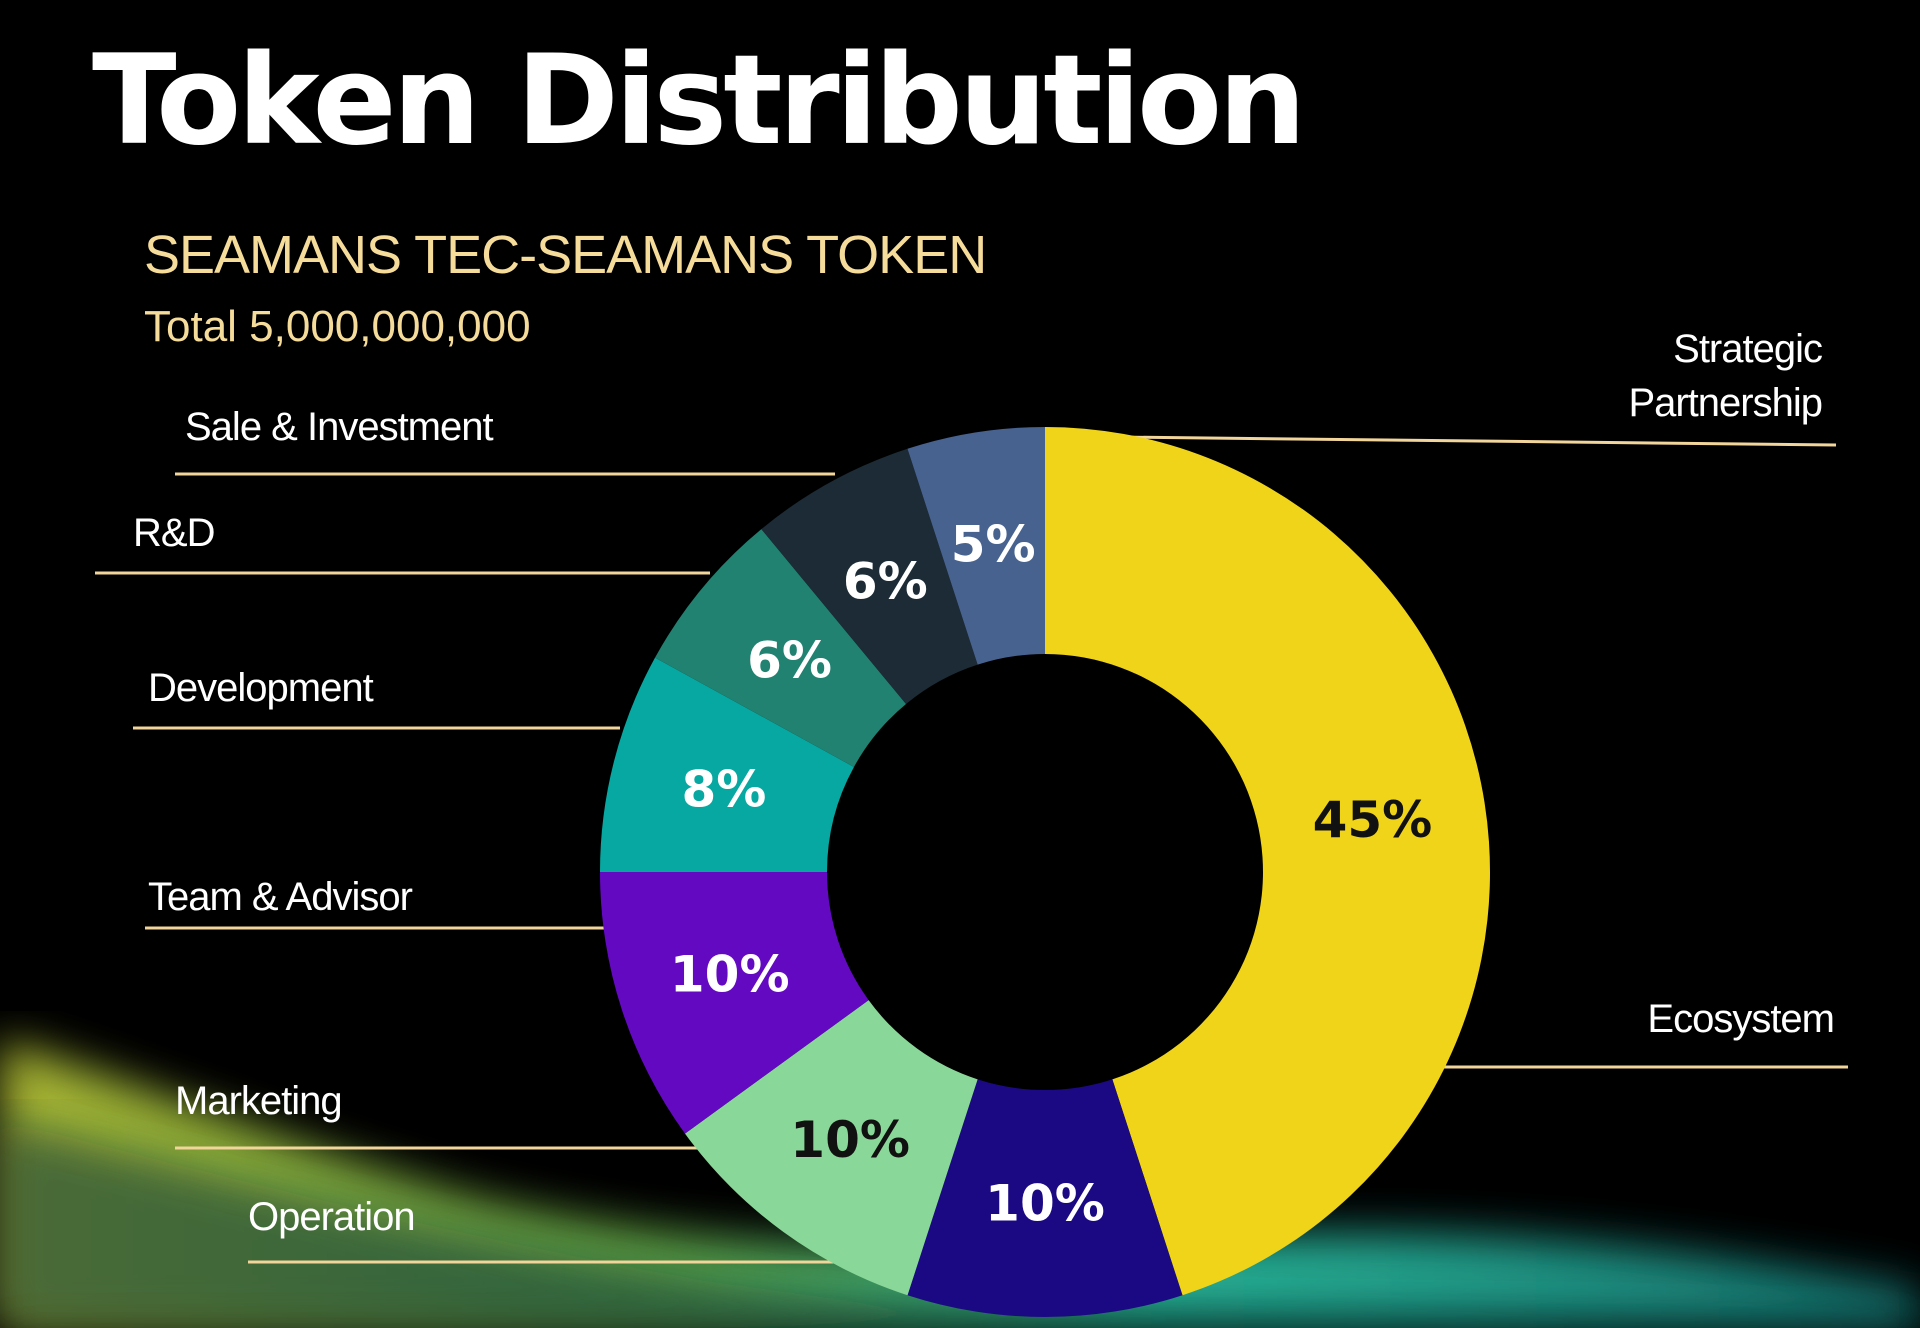  Describe the element at coordinates (332, 1217) in the screenshot. I see `label-operation: Operation` at that location.